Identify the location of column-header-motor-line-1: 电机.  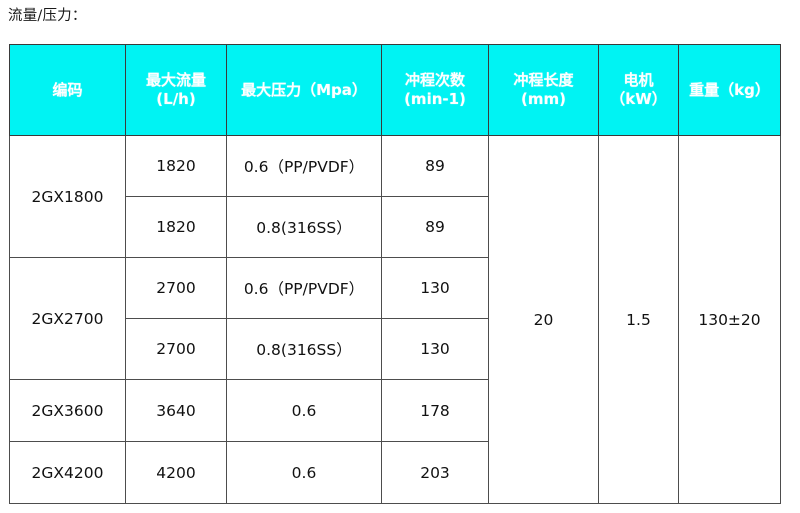
(638, 80).